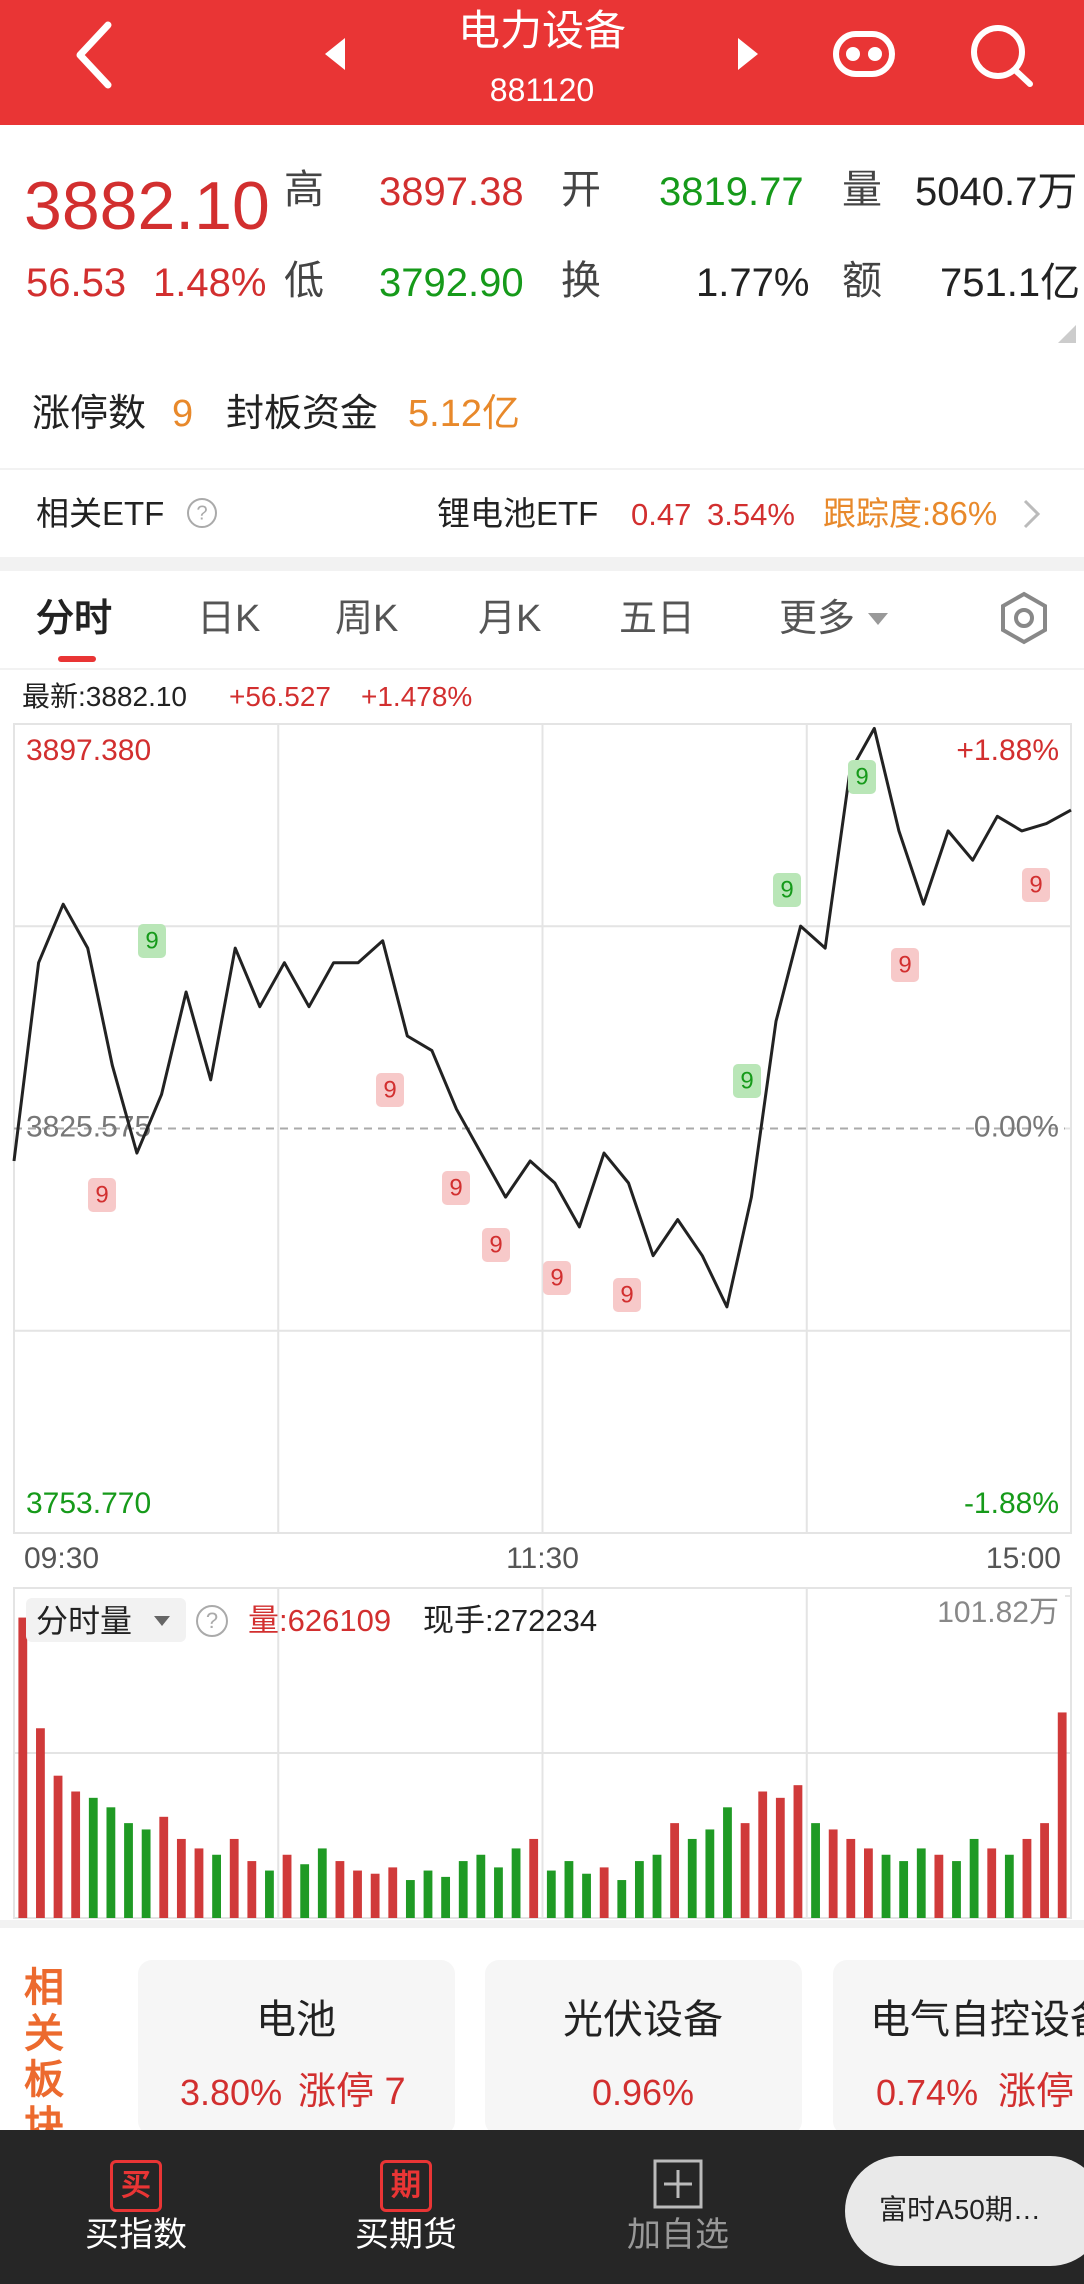 Image resolution: width=1084 pixels, height=2284 pixels. I want to click on tab: 分时, so click(74, 619).